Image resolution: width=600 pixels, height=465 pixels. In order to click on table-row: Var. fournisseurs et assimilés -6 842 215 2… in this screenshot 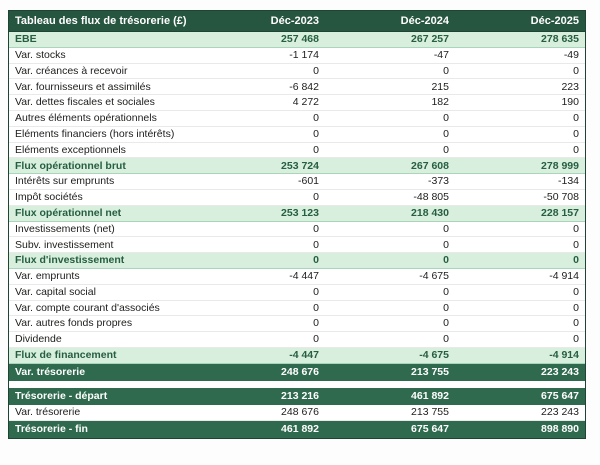, I will do `click(297, 87)`.